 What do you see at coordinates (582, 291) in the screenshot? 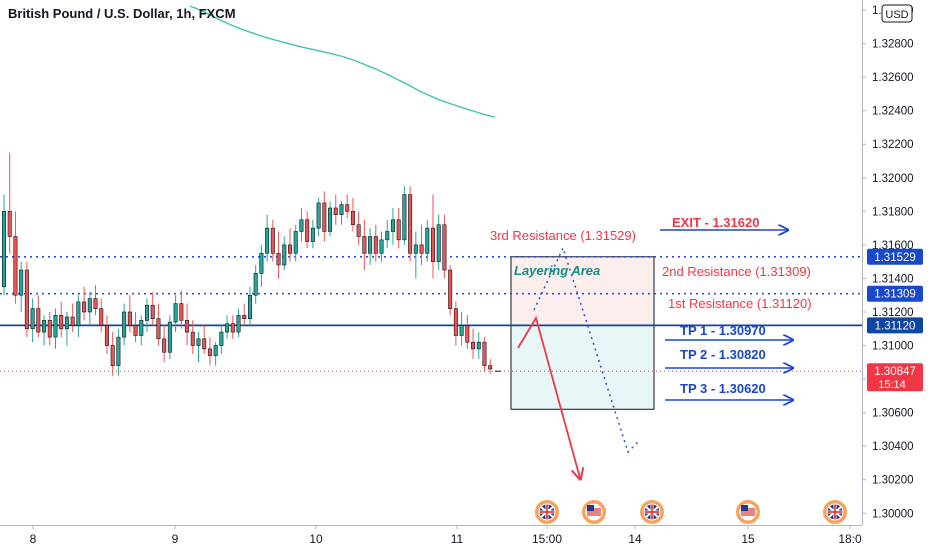
I see `resistance-zone` at bounding box center [582, 291].